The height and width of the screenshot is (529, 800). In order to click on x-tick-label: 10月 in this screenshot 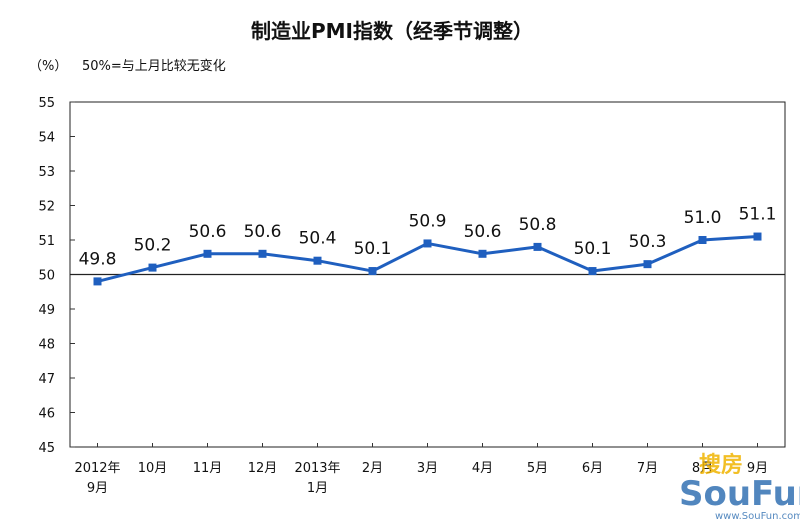, I will do `click(153, 468)`.